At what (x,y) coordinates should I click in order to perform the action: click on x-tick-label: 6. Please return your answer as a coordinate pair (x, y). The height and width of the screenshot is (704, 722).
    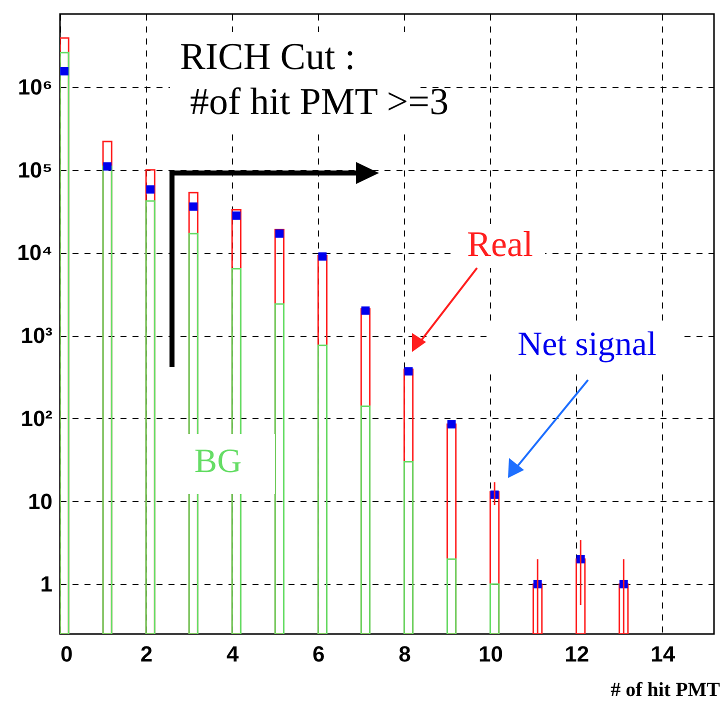
    Looking at the image, I should click on (318, 654).